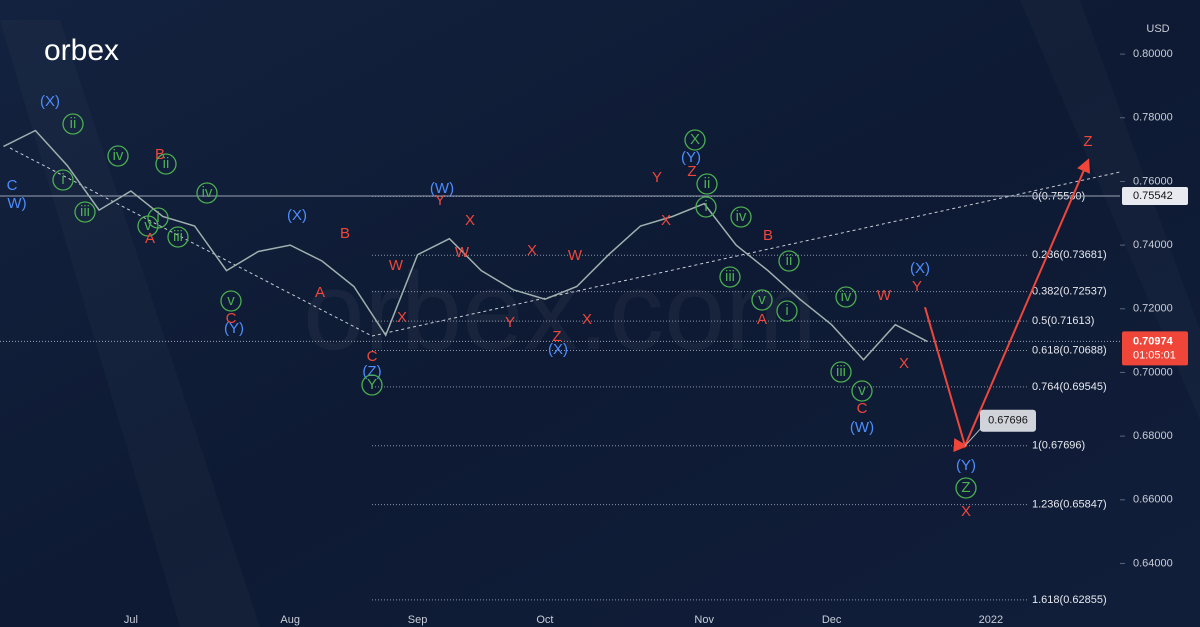  Describe the element at coordinates (1069, 505) in the screenshot. I see `fib-label: 1.236(0.65847)` at that location.